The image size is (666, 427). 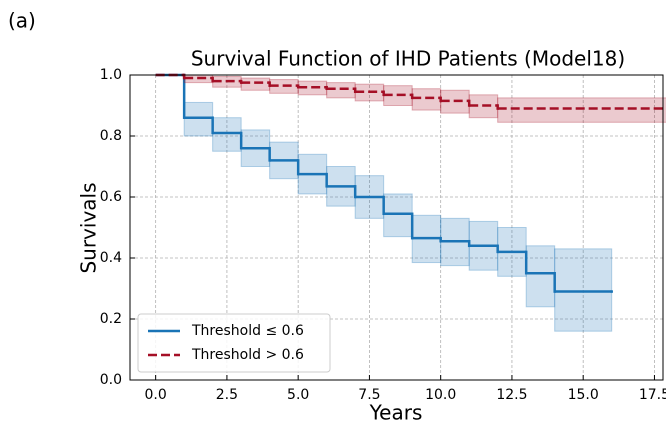 I want to click on x-tick-label: 5.0, so click(x=298, y=395).